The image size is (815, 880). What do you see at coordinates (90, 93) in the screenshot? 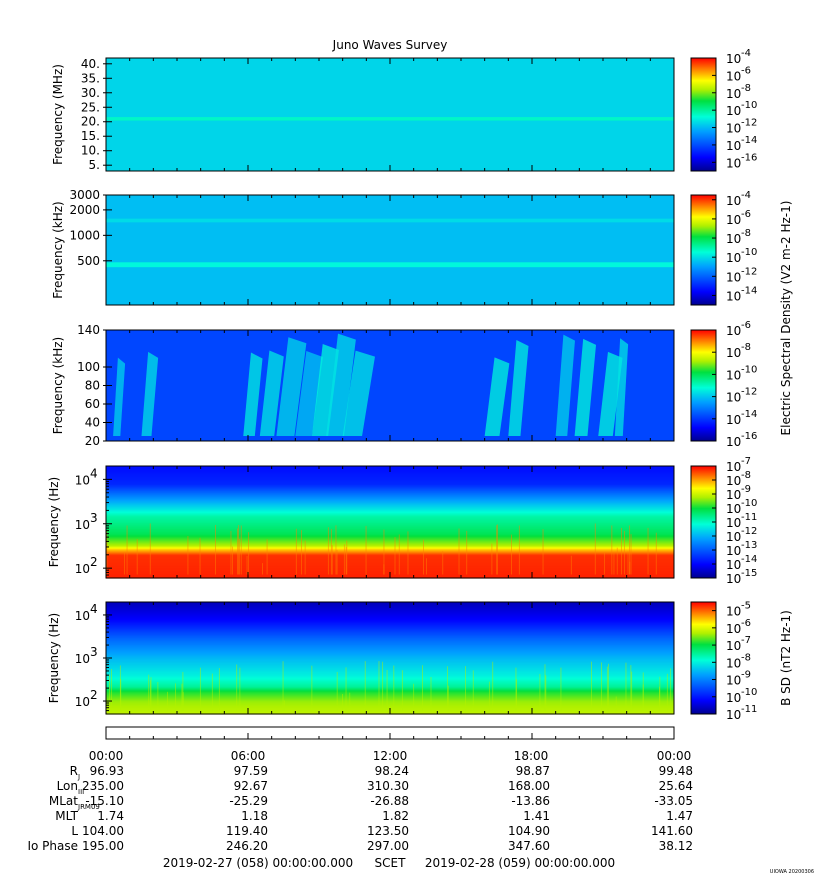
I see `y-tick-label: 30.` at bounding box center [90, 93].